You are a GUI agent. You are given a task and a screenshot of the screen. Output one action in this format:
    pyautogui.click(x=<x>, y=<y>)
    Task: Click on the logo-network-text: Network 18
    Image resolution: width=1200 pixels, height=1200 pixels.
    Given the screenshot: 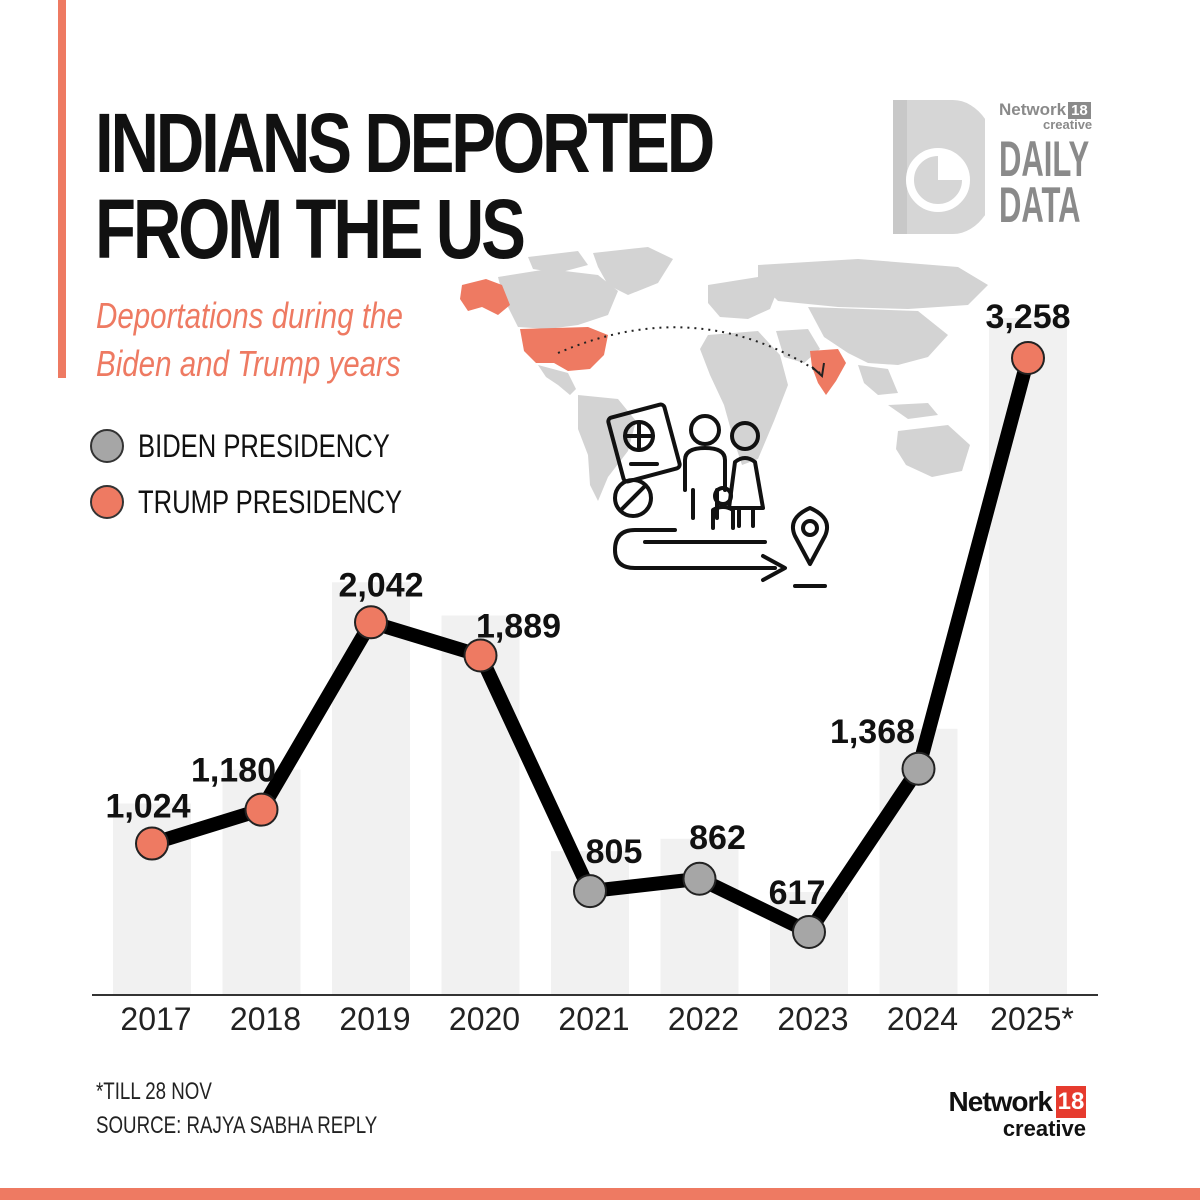 What is the action you would take?
    pyautogui.click(x=1045, y=110)
    